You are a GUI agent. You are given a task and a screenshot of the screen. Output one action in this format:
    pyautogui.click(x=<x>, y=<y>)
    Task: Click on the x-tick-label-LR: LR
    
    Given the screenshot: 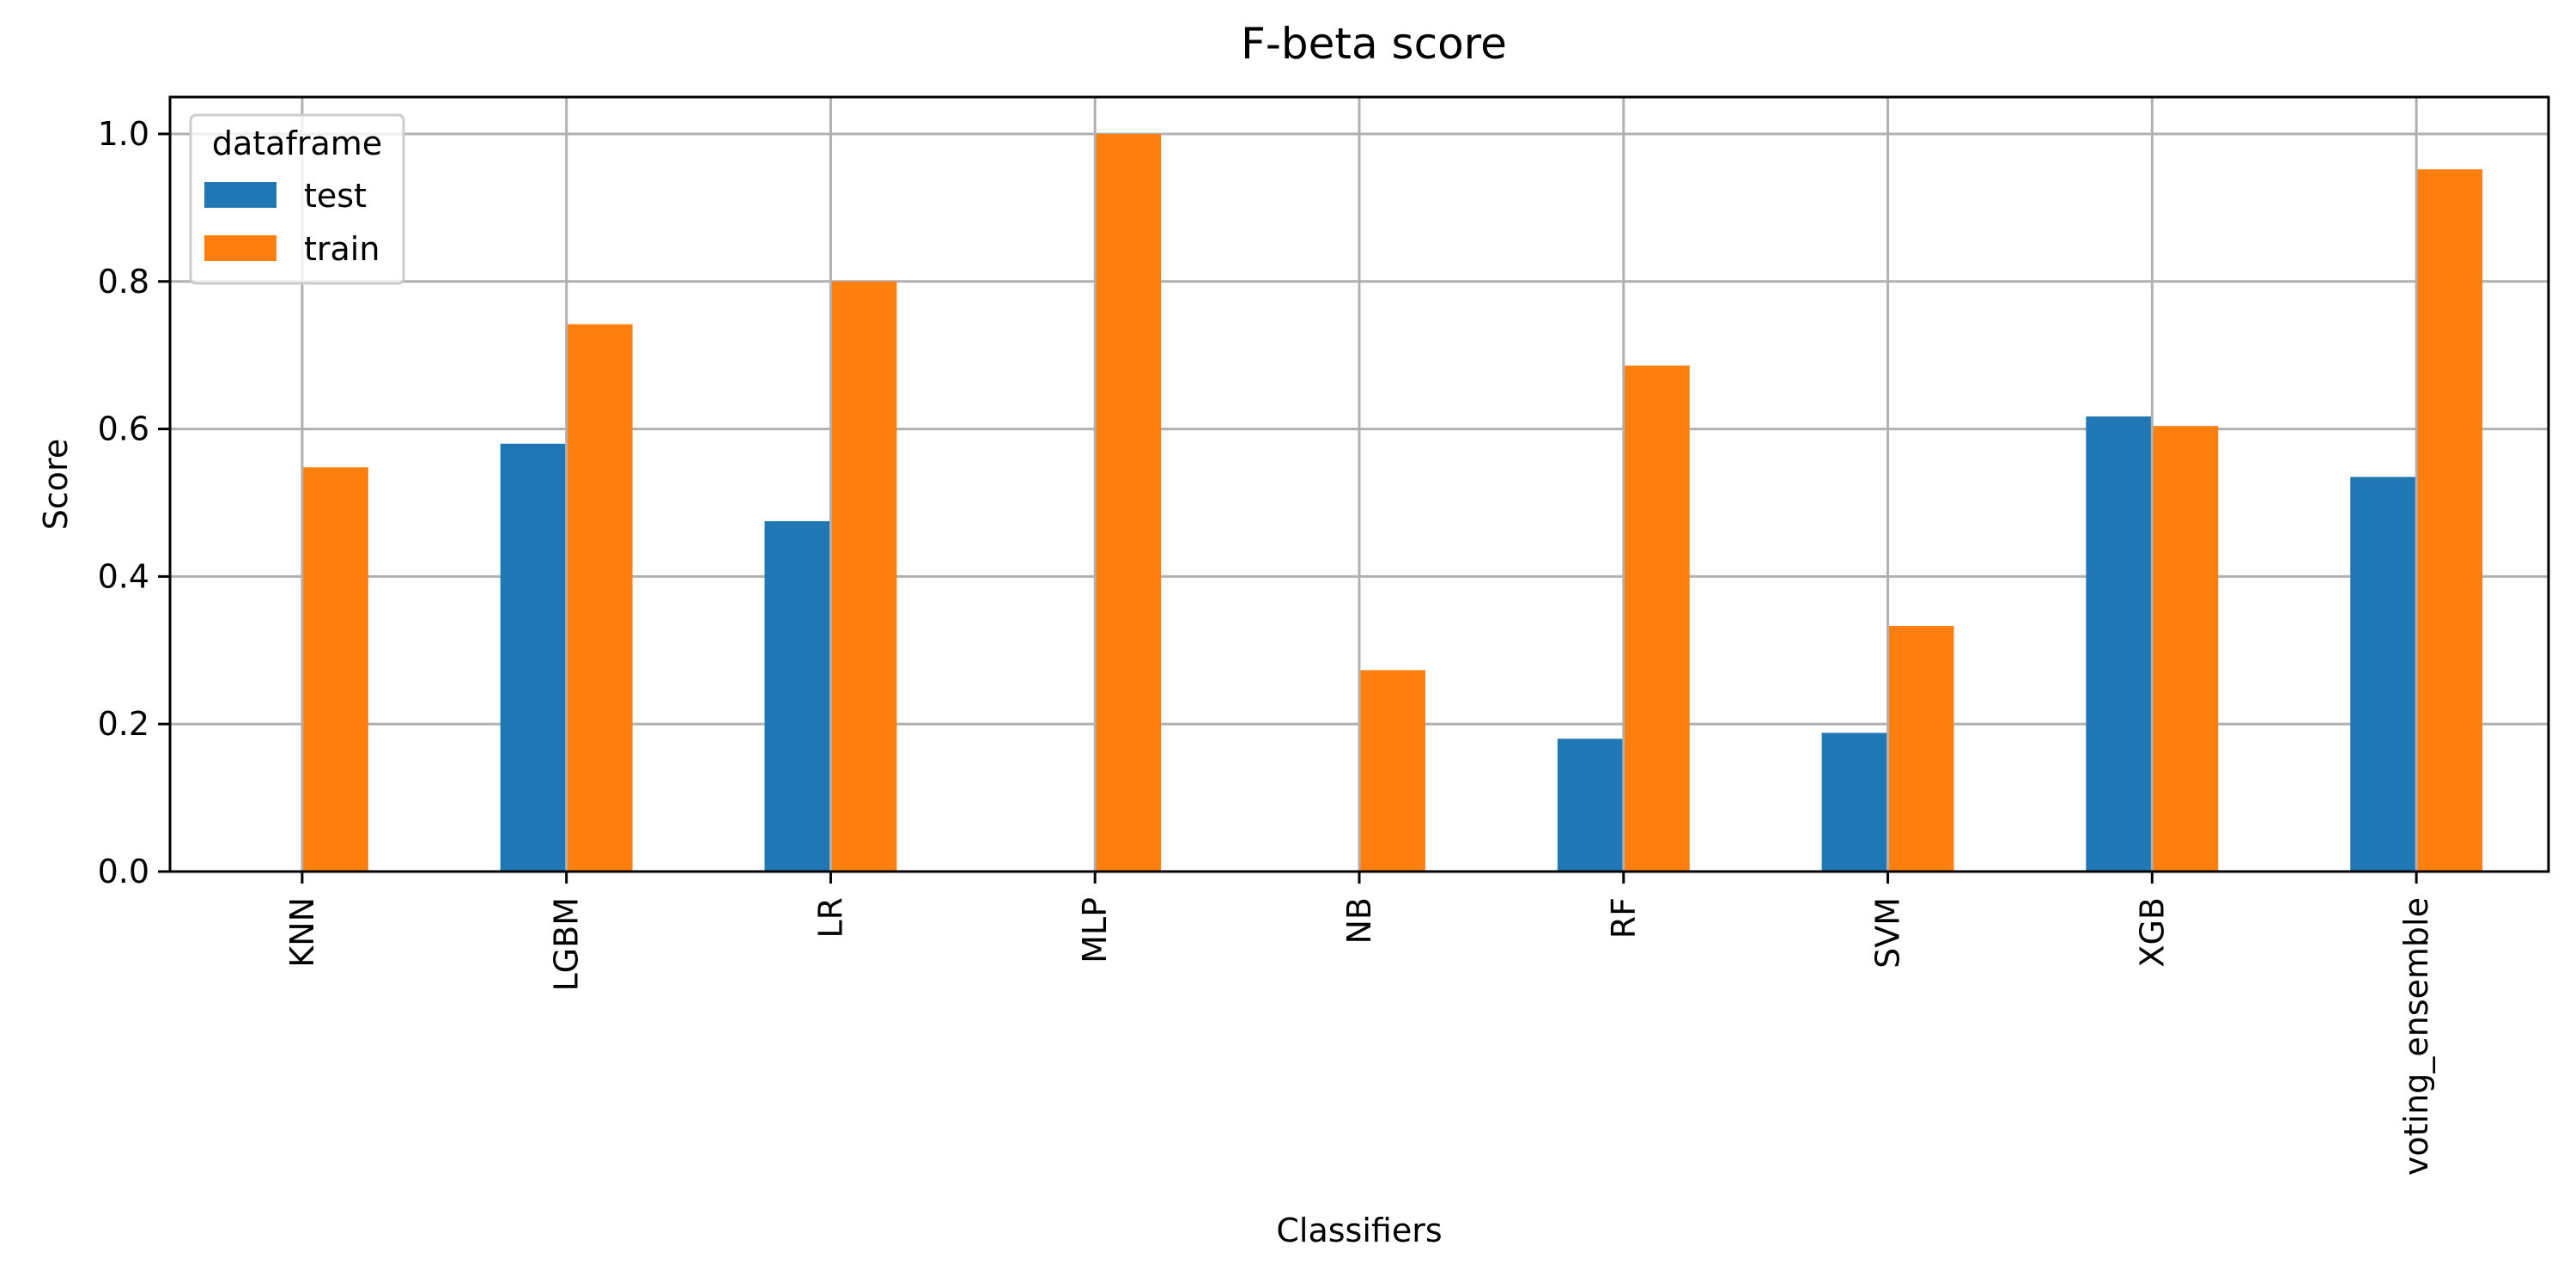 What is the action you would take?
    pyautogui.click(x=830, y=918)
    